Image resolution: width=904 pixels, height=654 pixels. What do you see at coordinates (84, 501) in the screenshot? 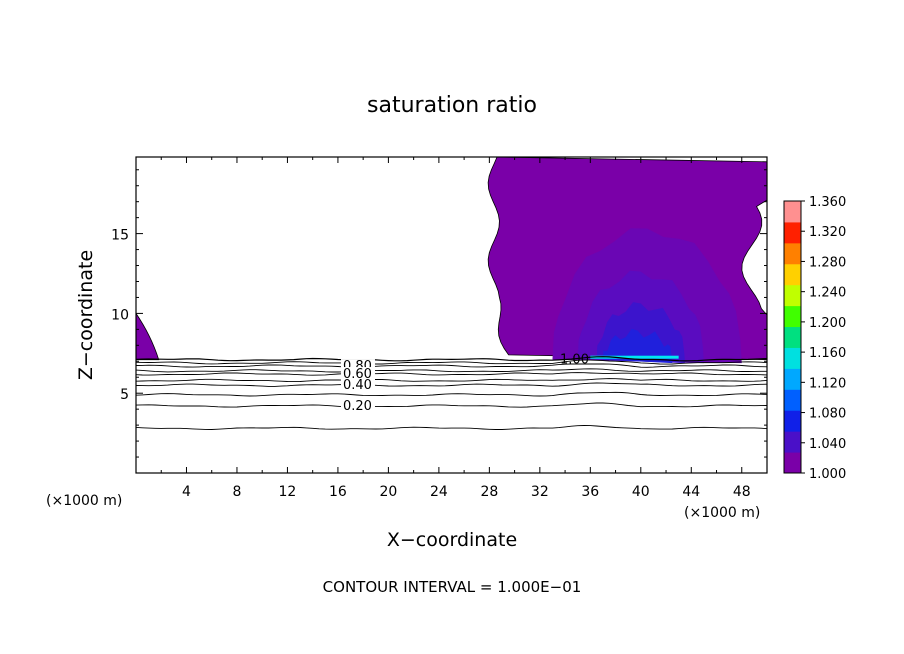
I see `x-unit-left: (×1000 m)` at bounding box center [84, 501].